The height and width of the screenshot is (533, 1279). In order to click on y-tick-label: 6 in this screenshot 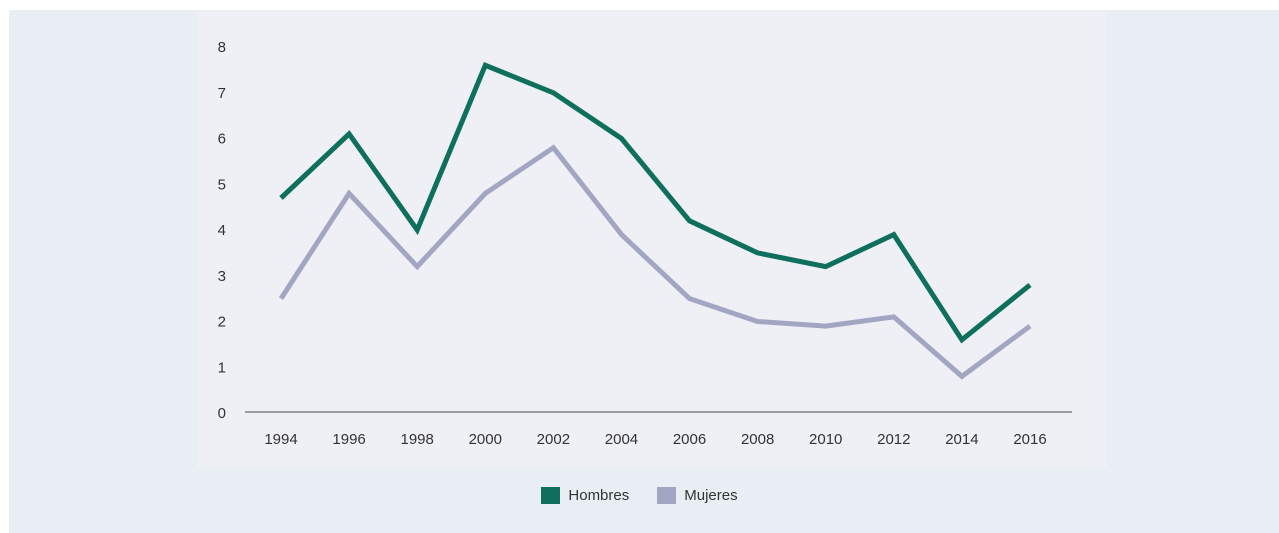, I will do `click(222, 139)`.